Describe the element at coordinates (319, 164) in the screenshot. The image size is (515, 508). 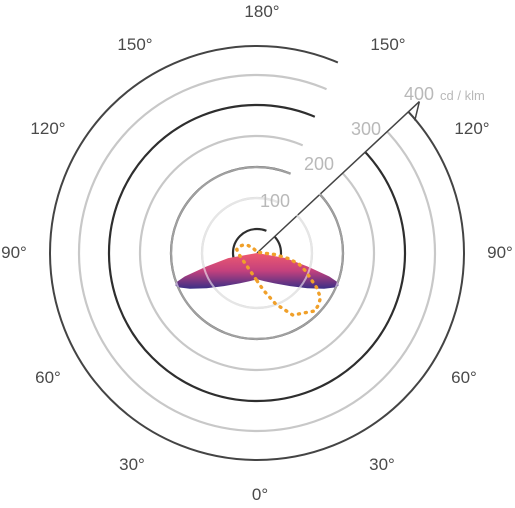
I see `radial-tick-label: 200` at that location.